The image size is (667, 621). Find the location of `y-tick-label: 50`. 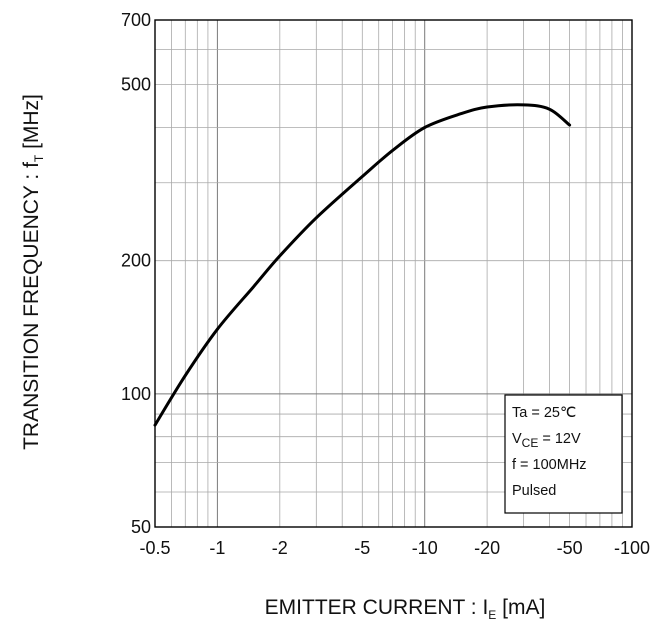

y-tick-label: 50 is located at coordinates (141, 527).